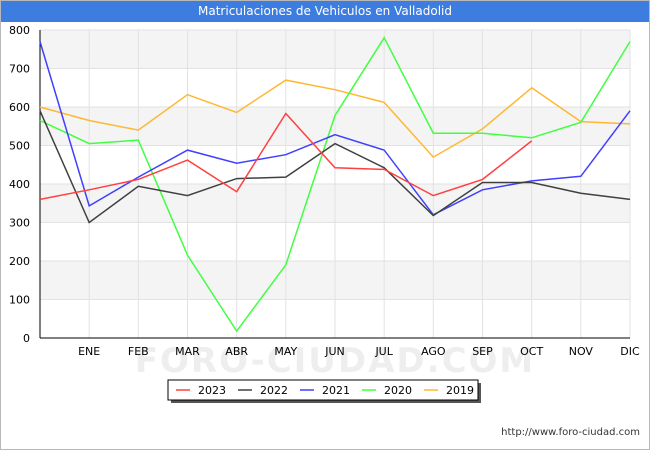 The height and width of the screenshot is (450, 650). I want to click on x-tick-label: DIC, so click(630, 351).